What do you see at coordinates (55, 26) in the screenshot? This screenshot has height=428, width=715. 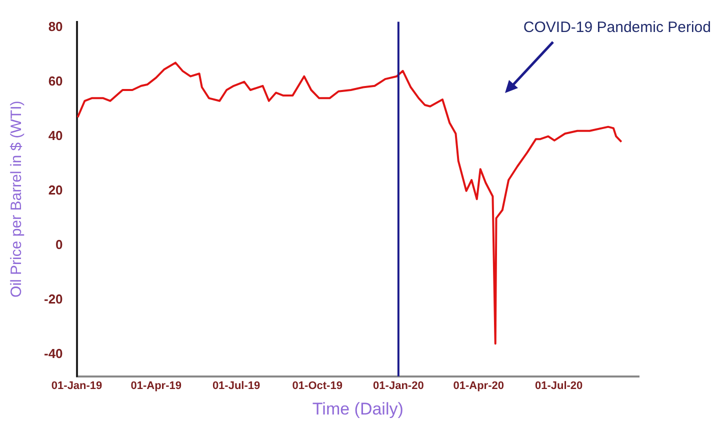 I see `y-tick-label: 80` at bounding box center [55, 26].